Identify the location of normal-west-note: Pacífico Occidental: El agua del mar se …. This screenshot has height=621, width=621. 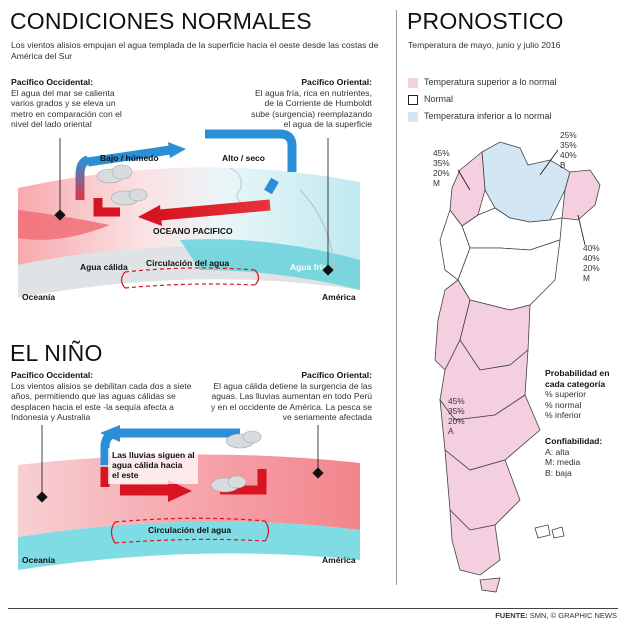
(71, 103).